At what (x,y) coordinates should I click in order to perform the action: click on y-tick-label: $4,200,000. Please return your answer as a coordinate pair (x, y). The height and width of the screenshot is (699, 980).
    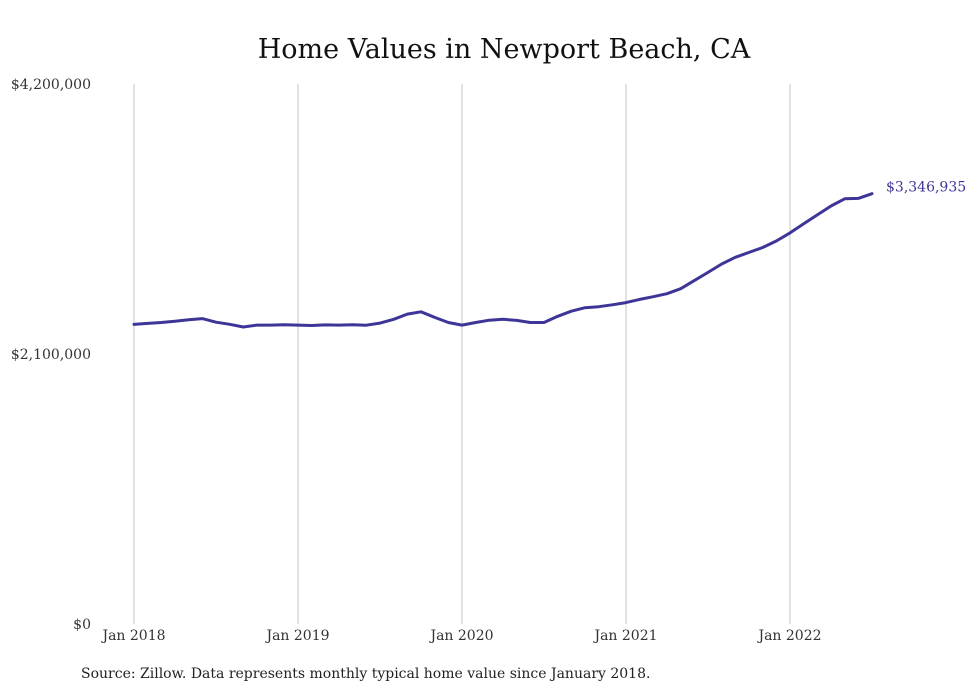
    Looking at the image, I should click on (51, 85).